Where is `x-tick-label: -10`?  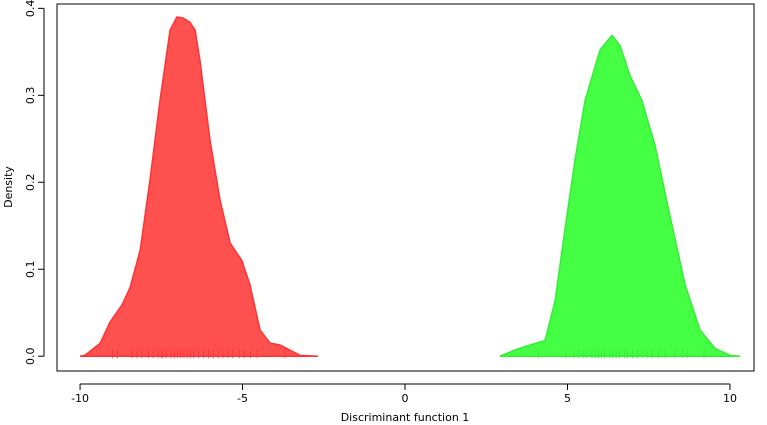 x-tick-label: -10 is located at coordinates (80, 398).